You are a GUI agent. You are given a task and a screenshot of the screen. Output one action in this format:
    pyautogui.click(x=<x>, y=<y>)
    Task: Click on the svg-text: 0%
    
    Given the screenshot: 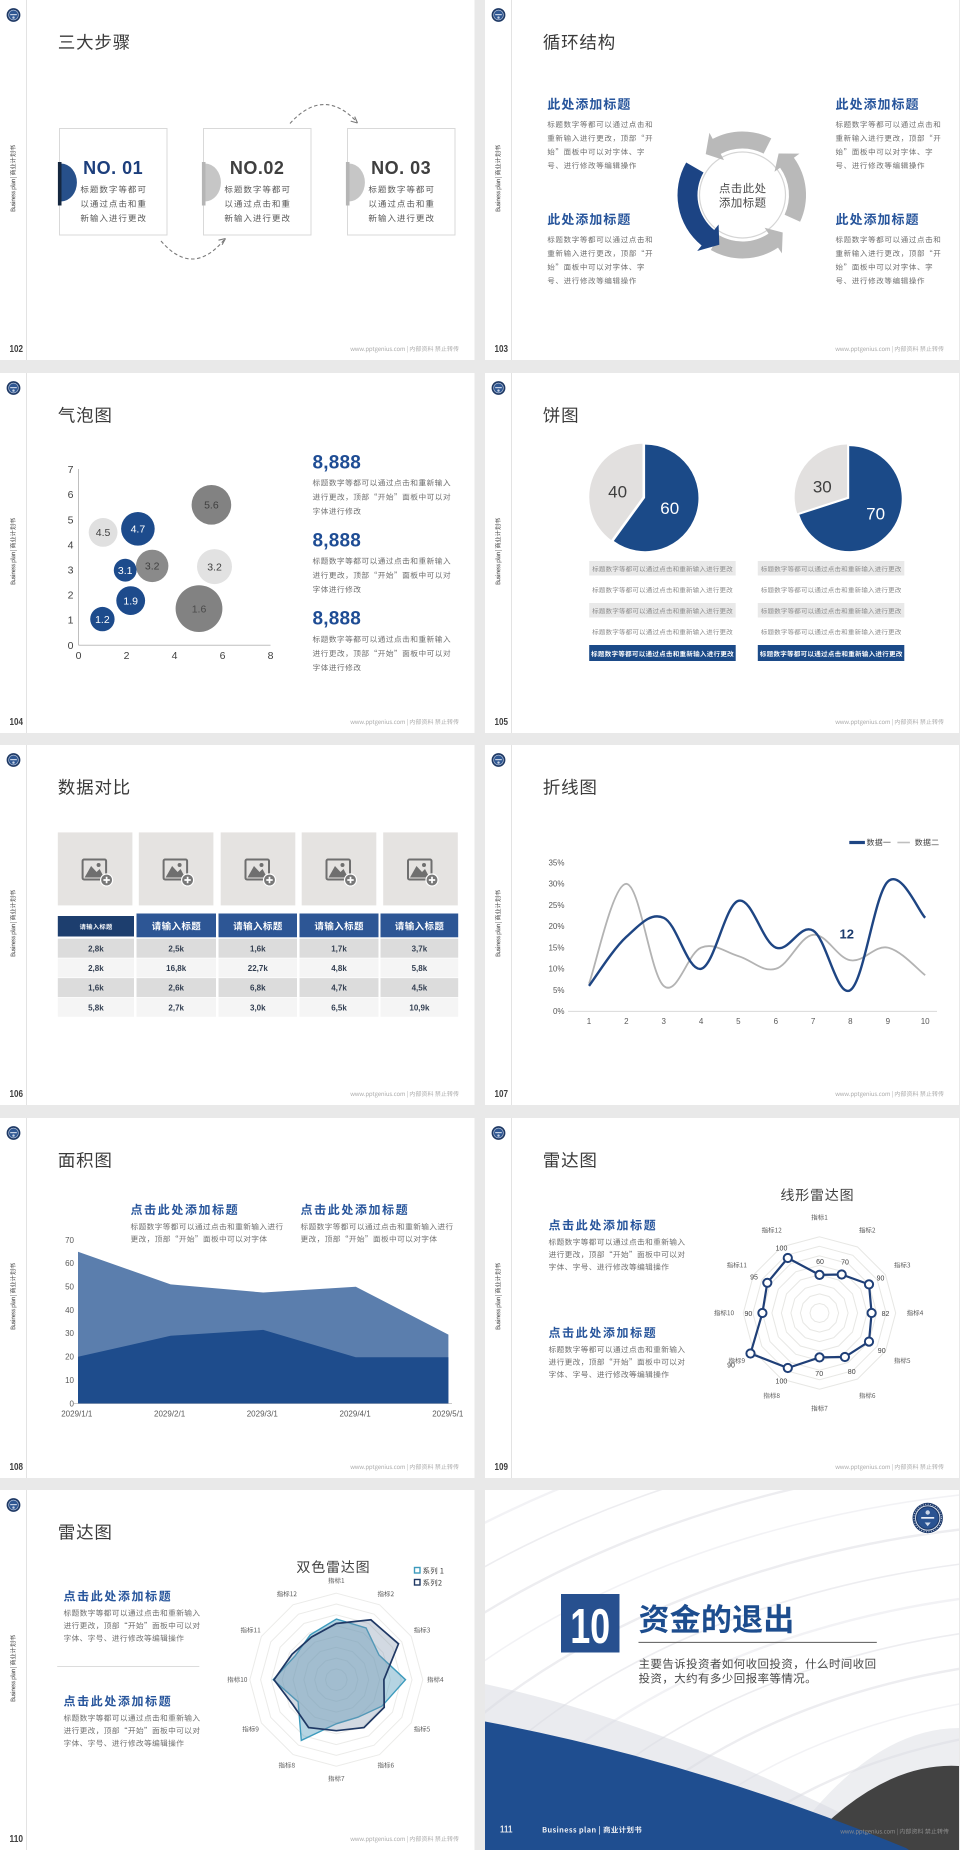 What is the action you would take?
    pyautogui.click(x=558, y=1011)
    